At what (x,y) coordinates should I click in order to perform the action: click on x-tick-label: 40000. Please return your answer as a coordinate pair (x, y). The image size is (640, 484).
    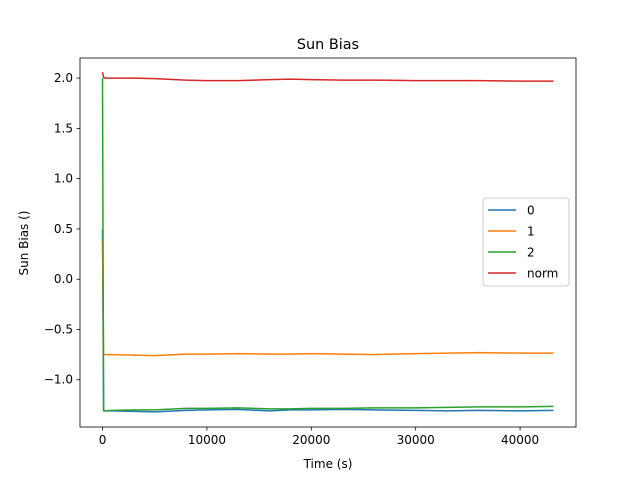
    Looking at the image, I should click on (520, 440).